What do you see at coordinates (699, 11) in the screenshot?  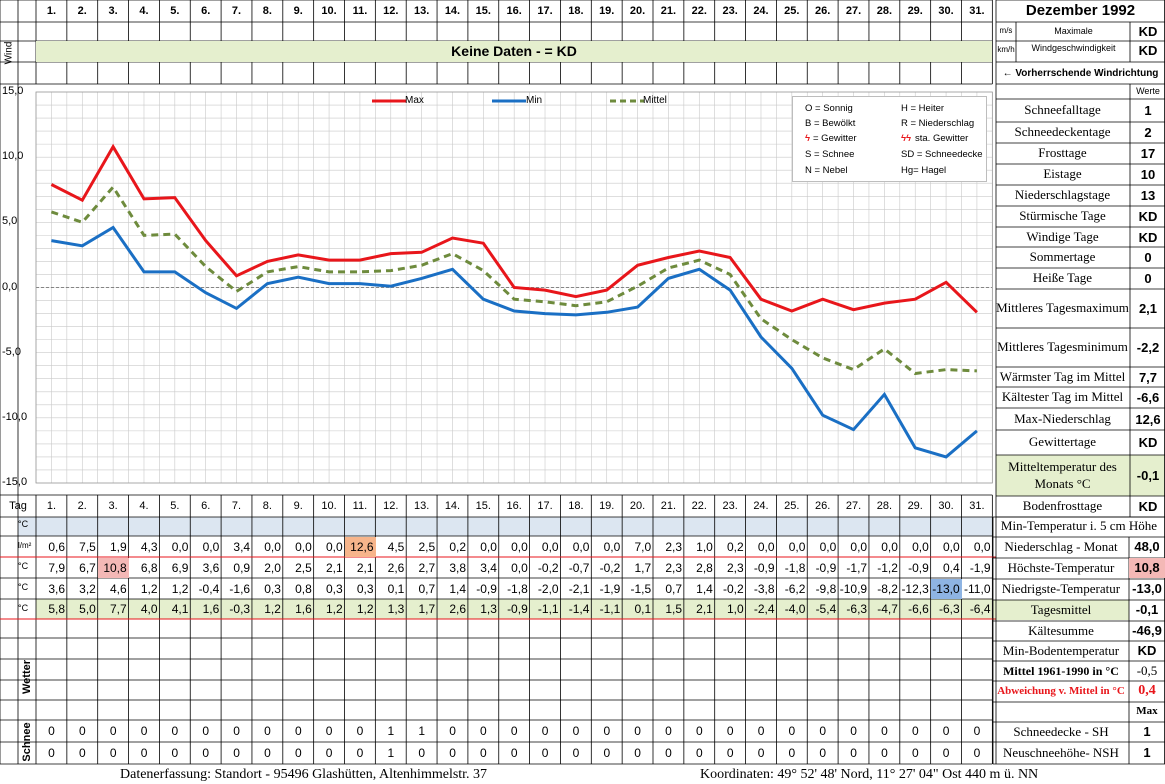 I see `top-header-day-22: 22.` at bounding box center [699, 11].